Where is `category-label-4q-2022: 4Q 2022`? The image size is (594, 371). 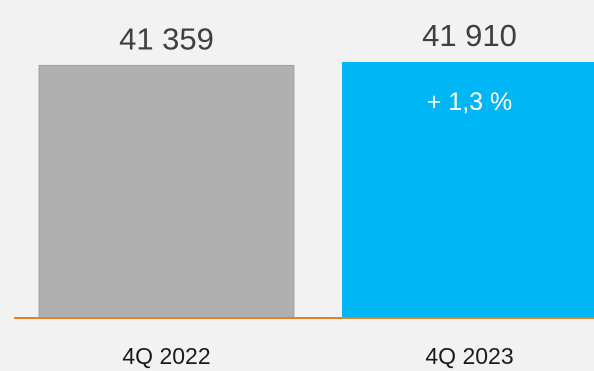 category-label-4q-2022: 4Q 2022 is located at coordinates (166, 356).